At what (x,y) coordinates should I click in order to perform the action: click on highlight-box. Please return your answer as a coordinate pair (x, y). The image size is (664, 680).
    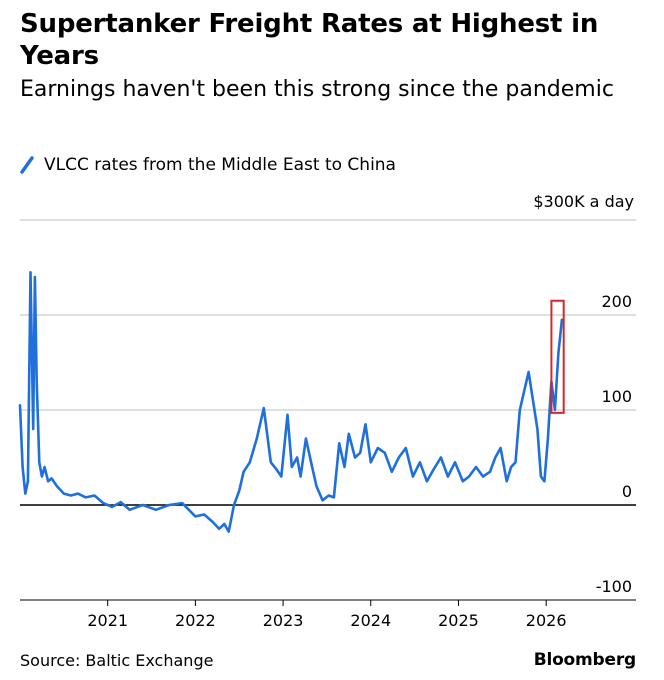
    Looking at the image, I should click on (557, 356).